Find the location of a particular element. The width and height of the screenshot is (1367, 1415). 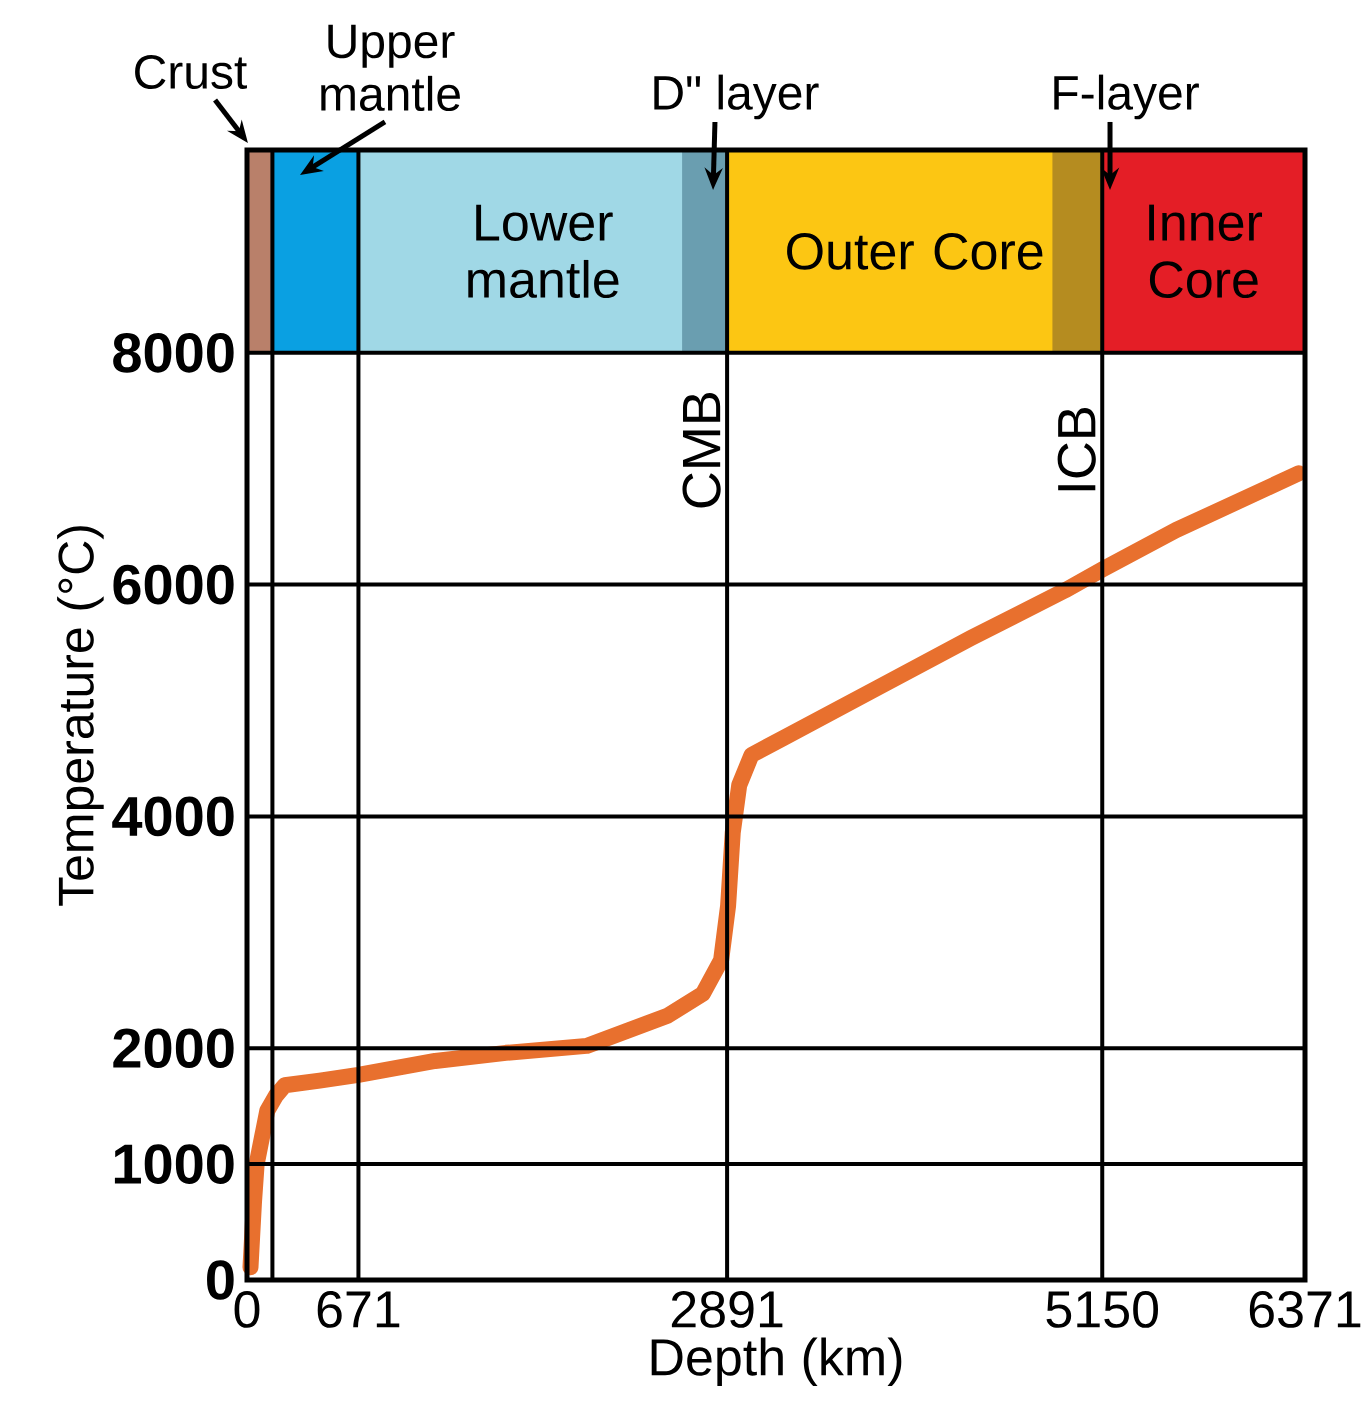

ref-line-label: ICB is located at coordinates (1076, 449).